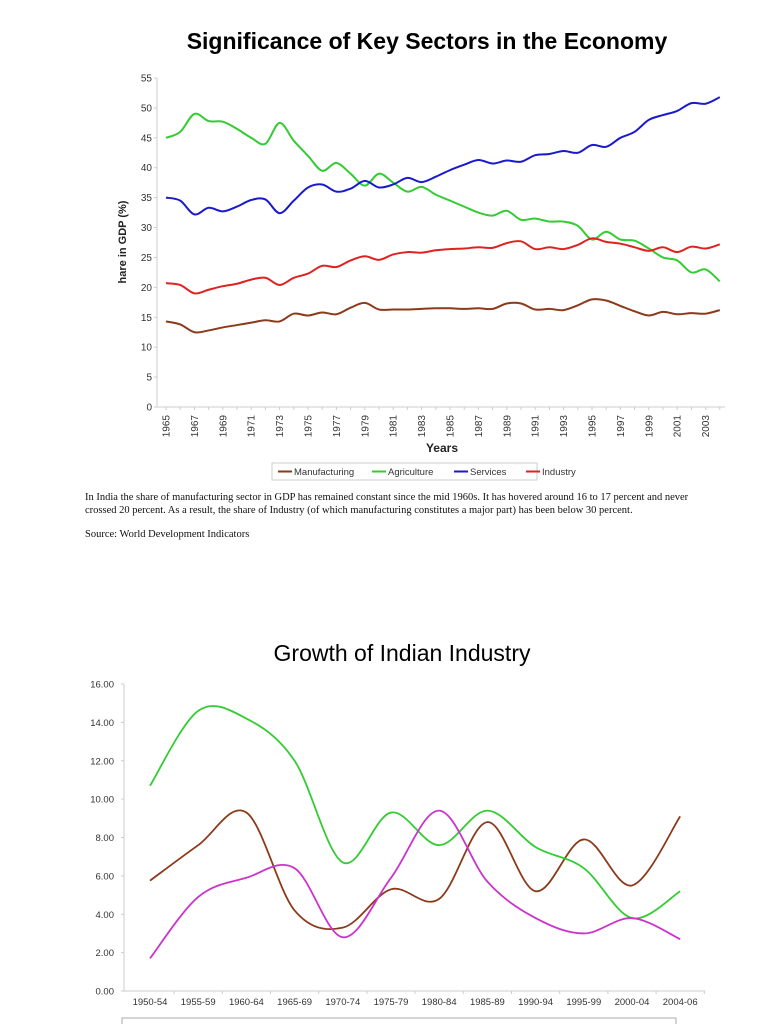 This screenshot has width=768, height=1024. Describe the element at coordinates (147, 318) in the screenshot. I see `y-tick-label: 15` at that location.